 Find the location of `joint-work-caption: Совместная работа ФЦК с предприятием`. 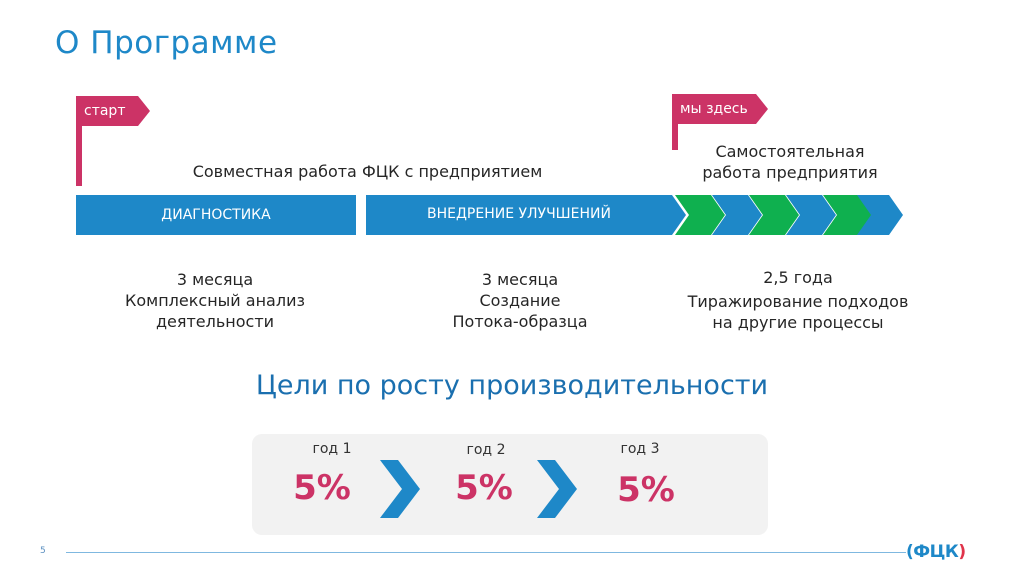

joint-work-caption: Совместная работа ФЦК с предприятием is located at coordinates (367, 171).